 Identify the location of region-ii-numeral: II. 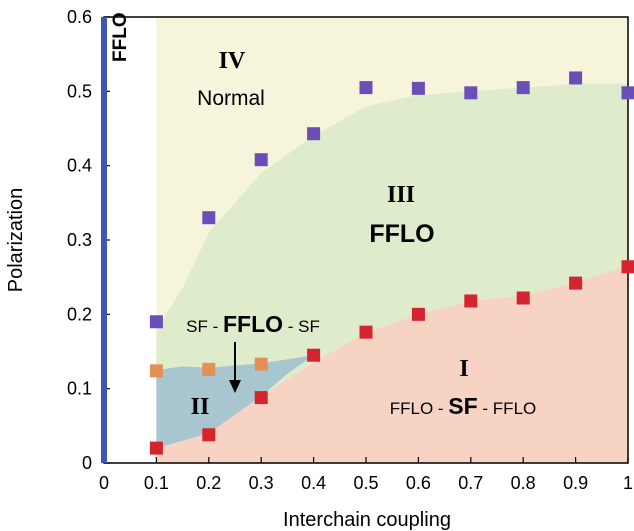
(200, 407).